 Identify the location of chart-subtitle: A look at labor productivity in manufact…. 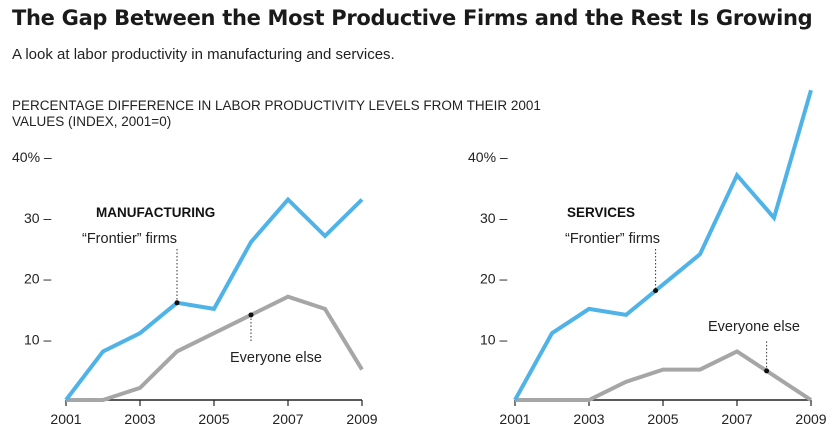
(203, 54).